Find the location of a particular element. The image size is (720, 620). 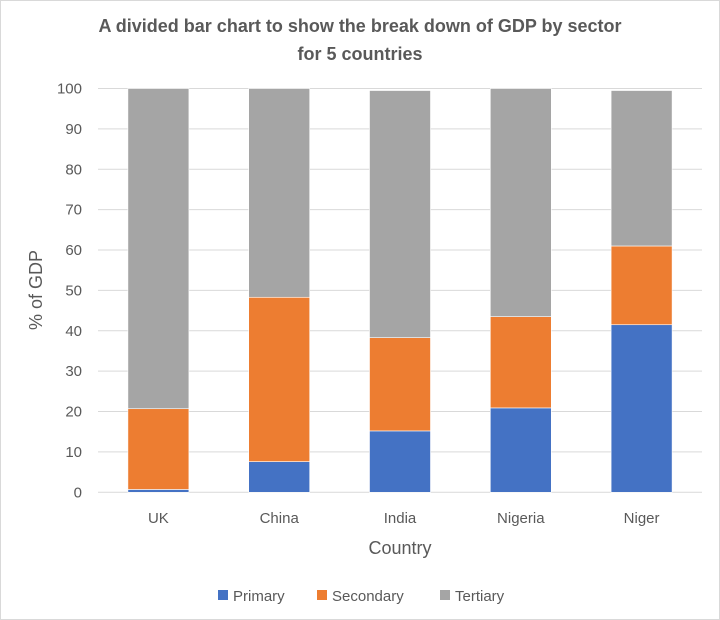

legend-label-tertiary: Tertiary is located at coordinates (480, 596).